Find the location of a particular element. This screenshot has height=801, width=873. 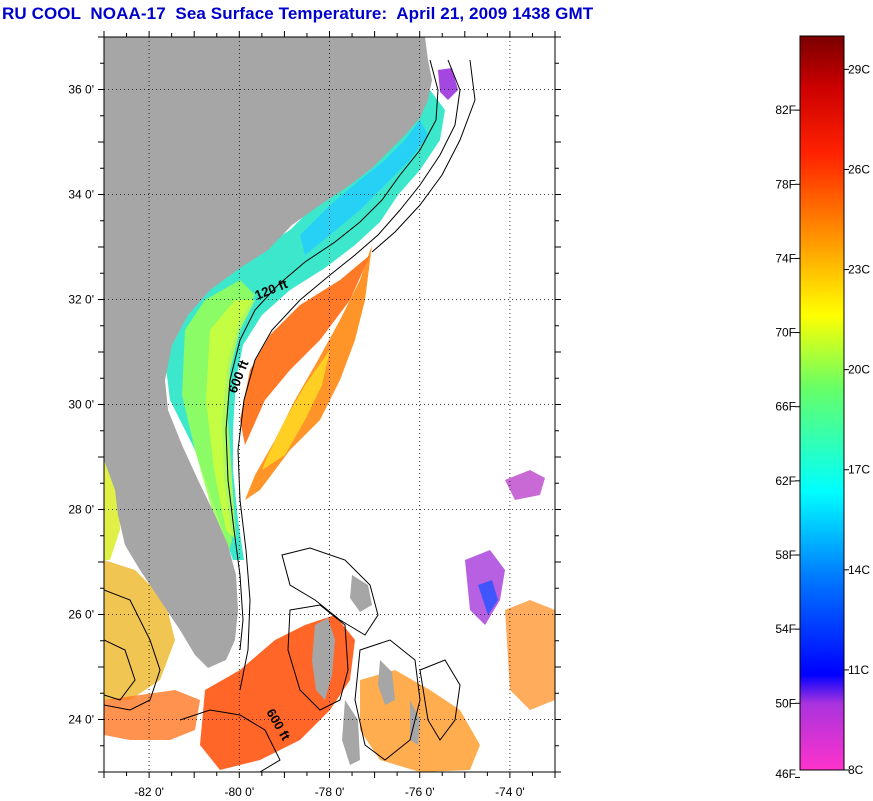

lat-tick-label: 28 0' is located at coordinates (81, 510).